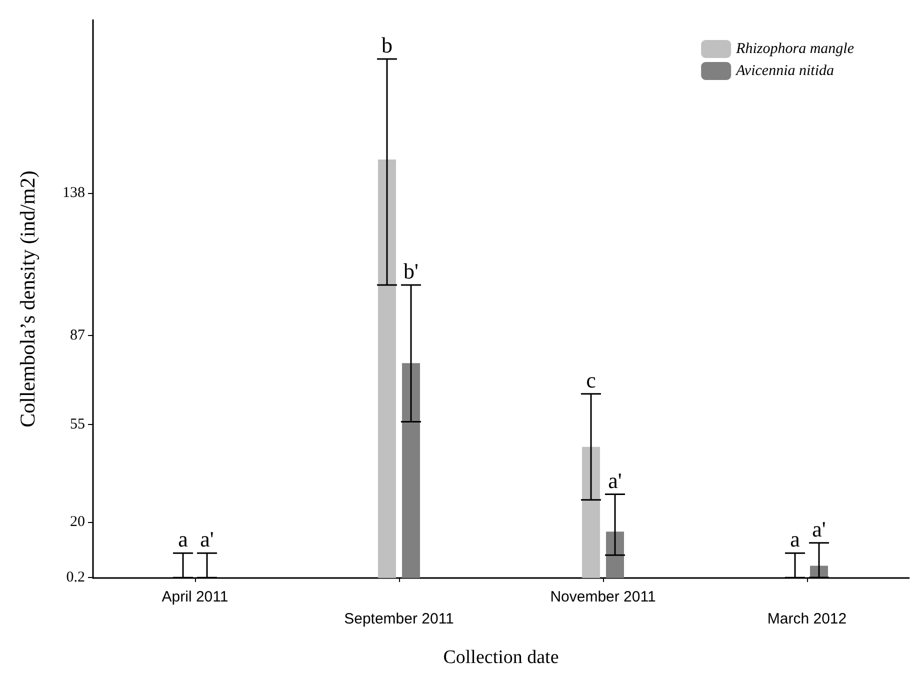 Image resolution: width=919 pixels, height=675 pixels. What do you see at coordinates (77, 424) in the screenshot?
I see `y-tick-label: 55` at bounding box center [77, 424].